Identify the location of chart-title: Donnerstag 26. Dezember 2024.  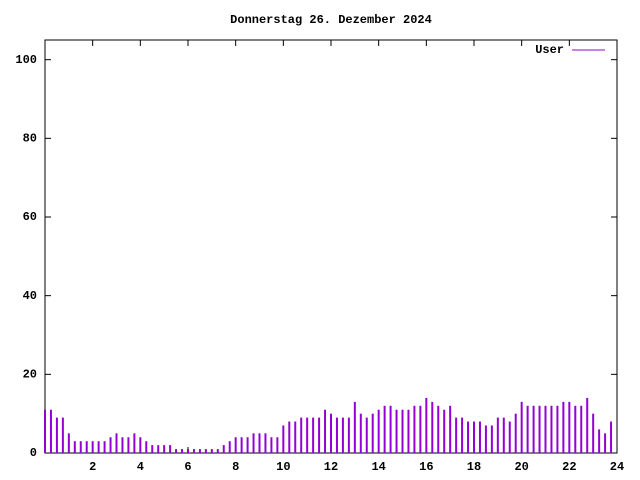
(331, 20).